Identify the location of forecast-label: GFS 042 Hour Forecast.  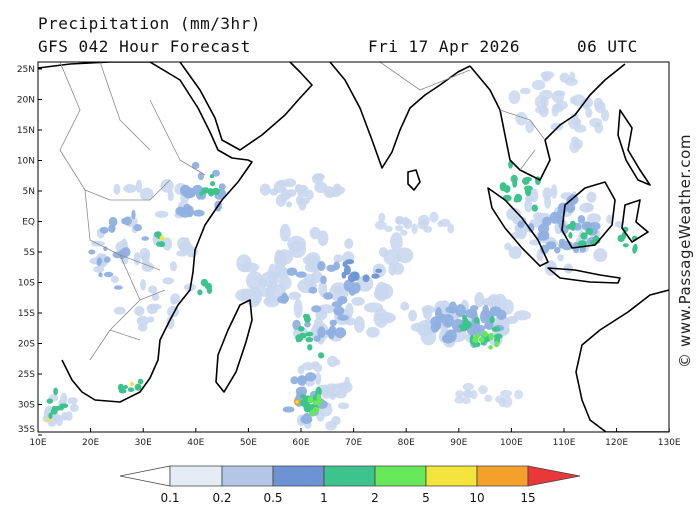
(144, 46).